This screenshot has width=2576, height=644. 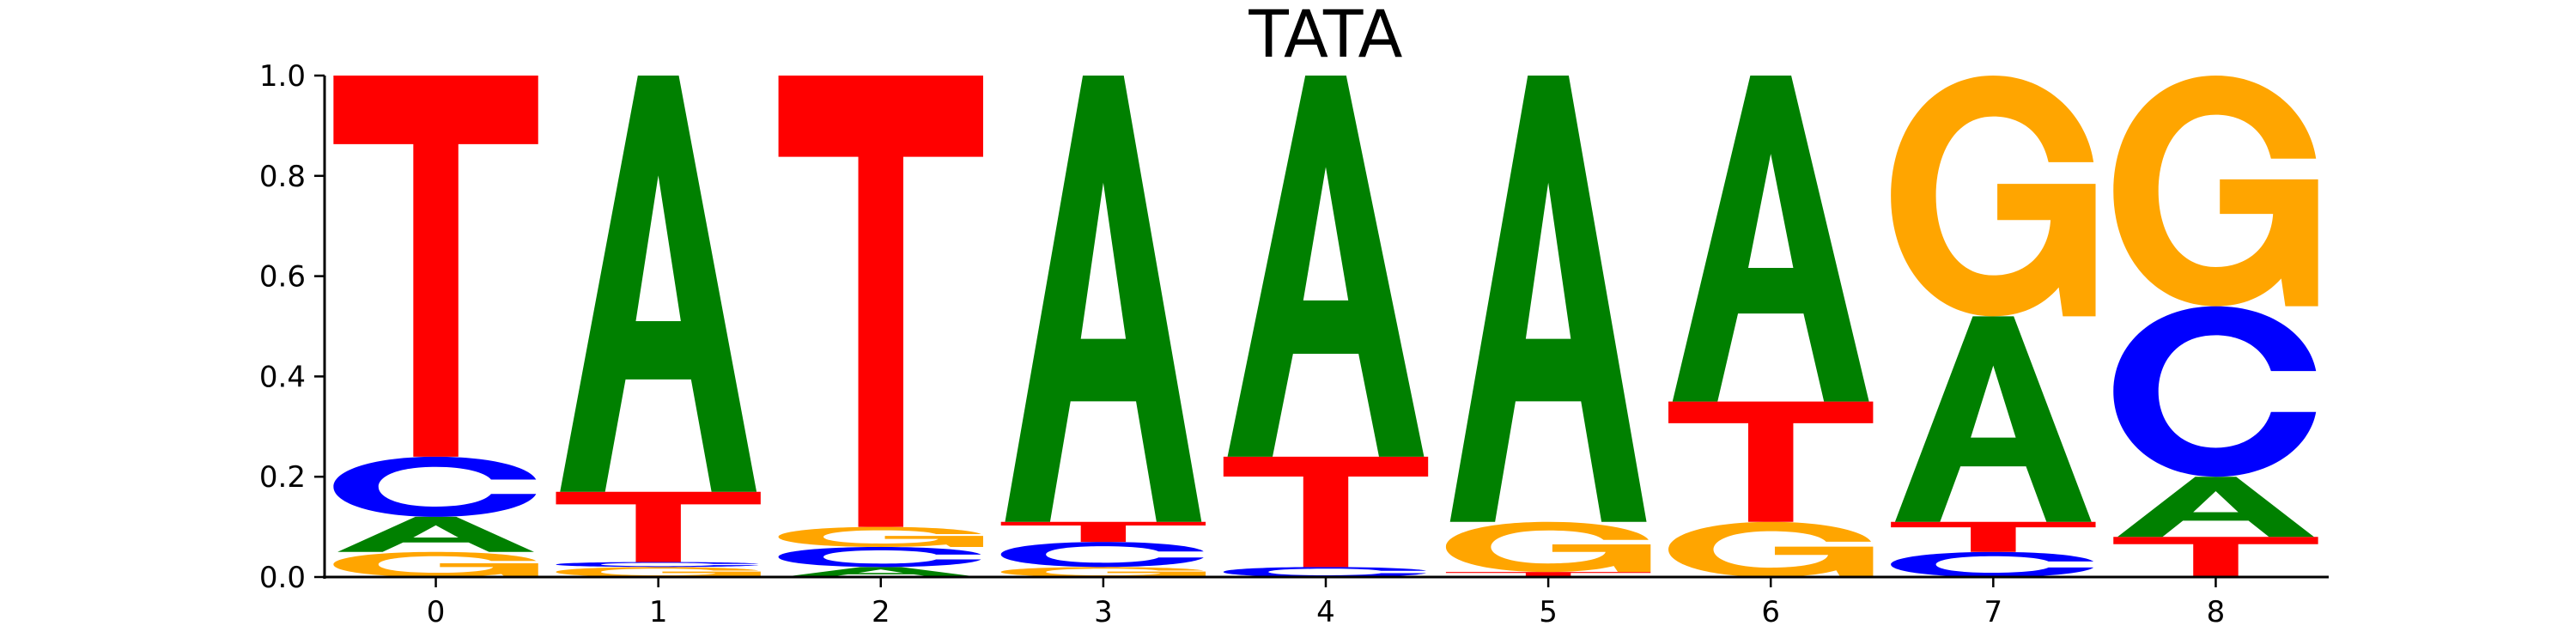 I want to click on x-tick-label: 7, so click(x=1994, y=612).